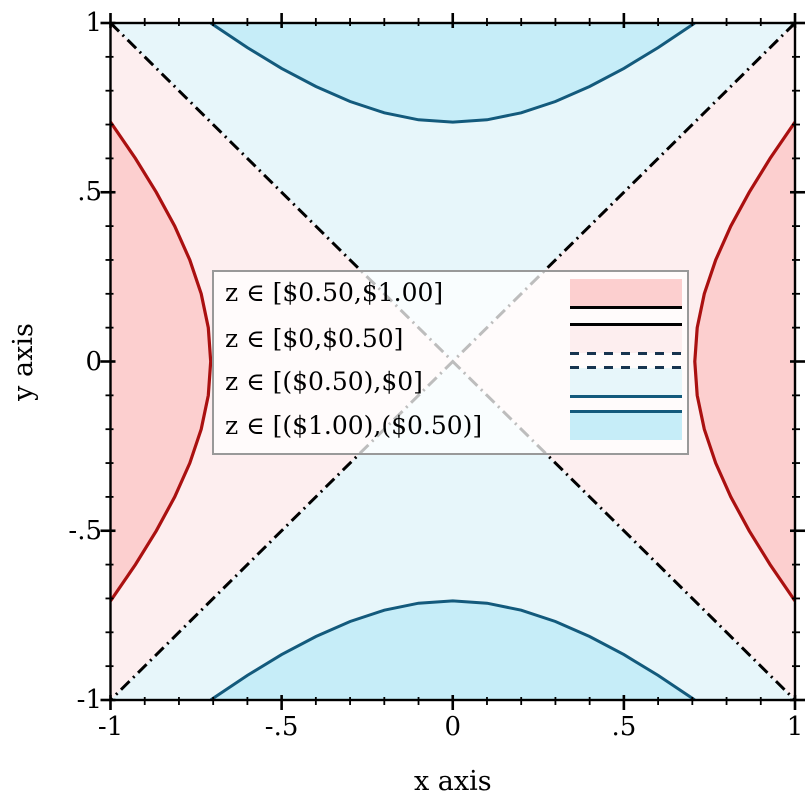 The width and height of the screenshot is (812, 812). What do you see at coordinates (624, 727) in the screenshot?
I see `x-tick-label-05: .5` at bounding box center [624, 727].